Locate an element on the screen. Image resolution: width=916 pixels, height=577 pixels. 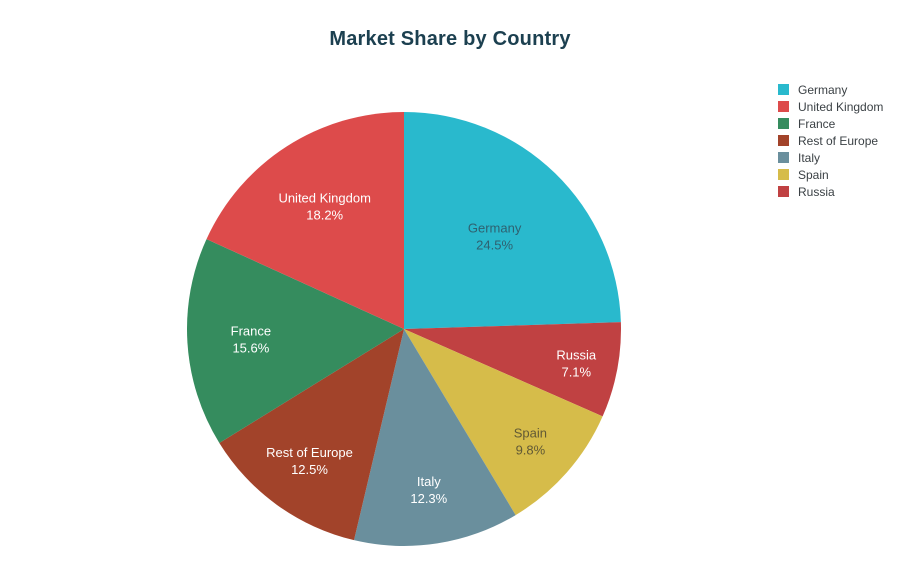
pie-slice-united-kingdom is located at coordinates (305, 220).